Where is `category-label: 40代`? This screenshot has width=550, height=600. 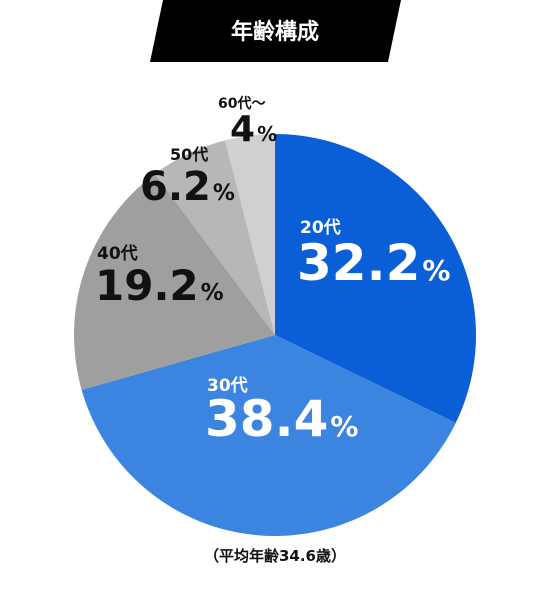
category-label: 40代 is located at coordinates (117, 253).